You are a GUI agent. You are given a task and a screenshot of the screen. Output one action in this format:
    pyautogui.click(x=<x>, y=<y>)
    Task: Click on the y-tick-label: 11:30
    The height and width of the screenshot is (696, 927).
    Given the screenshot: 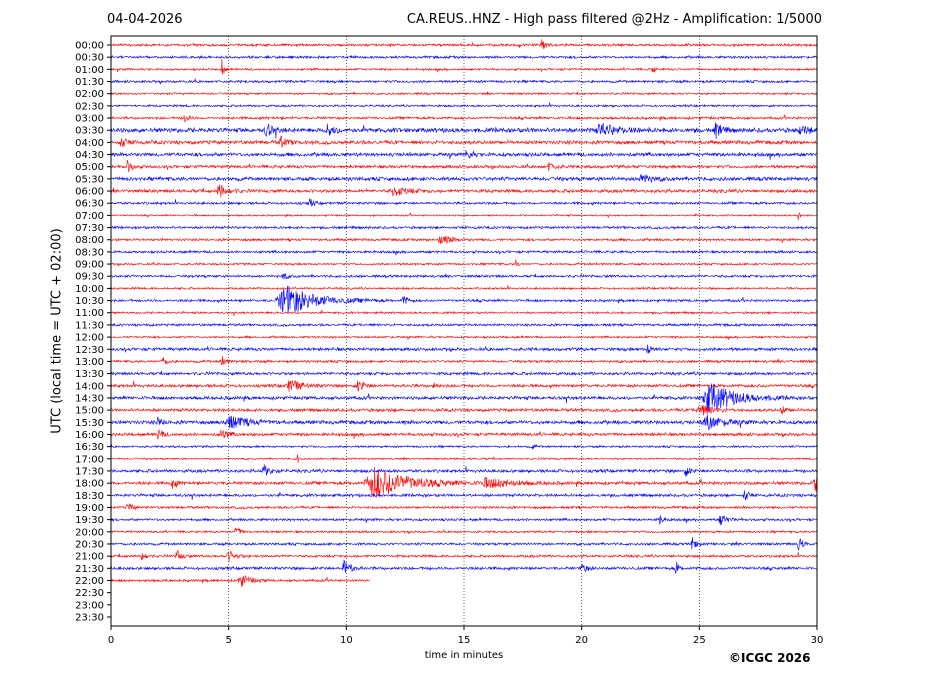 What is the action you would take?
    pyautogui.click(x=89, y=325)
    